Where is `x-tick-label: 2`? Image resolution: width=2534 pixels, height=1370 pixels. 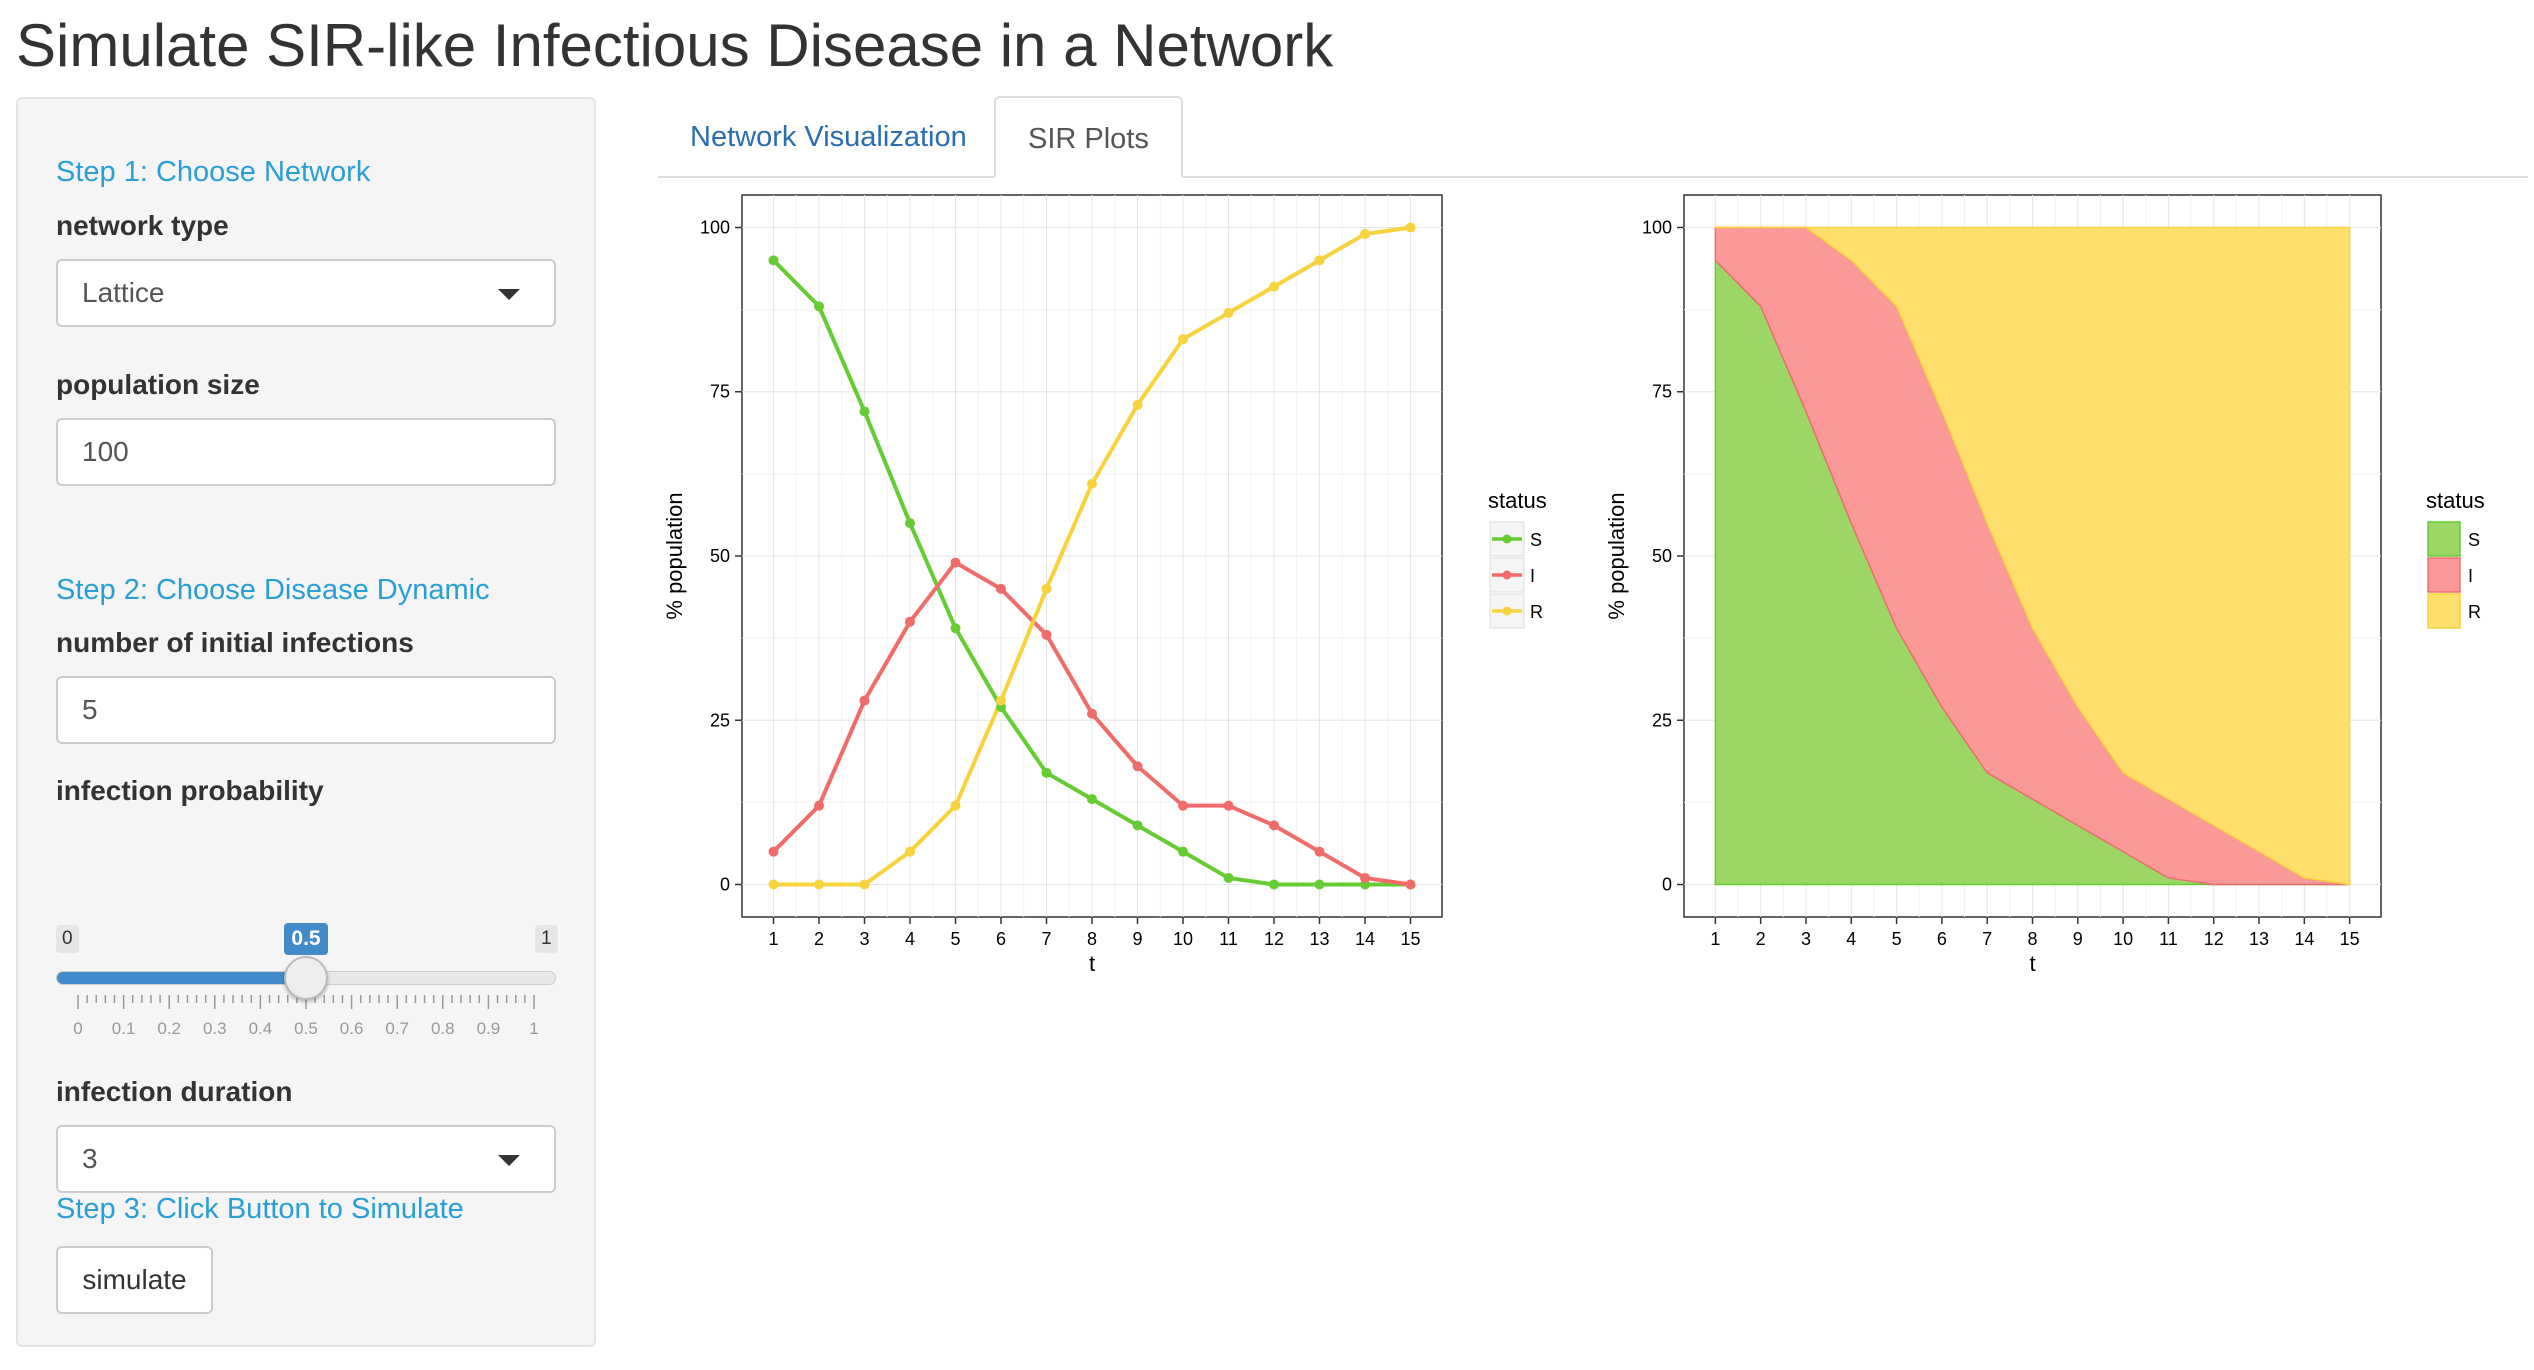 x-tick-label: 2 is located at coordinates (1761, 939).